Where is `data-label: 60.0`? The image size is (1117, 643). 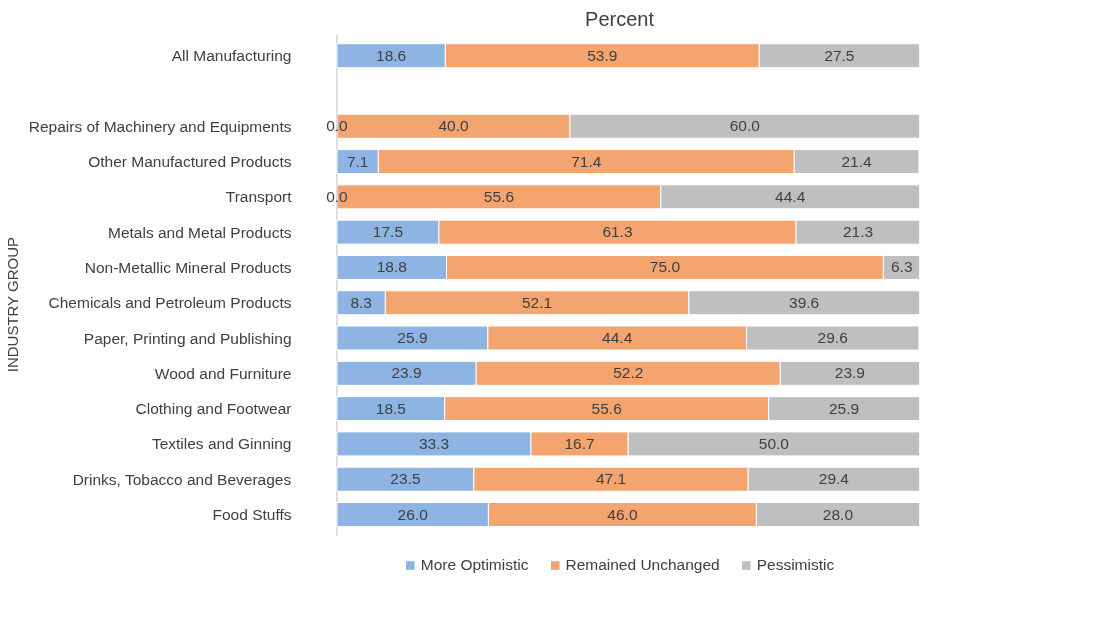 data-label: 60.0 is located at coordinates (745, 126).